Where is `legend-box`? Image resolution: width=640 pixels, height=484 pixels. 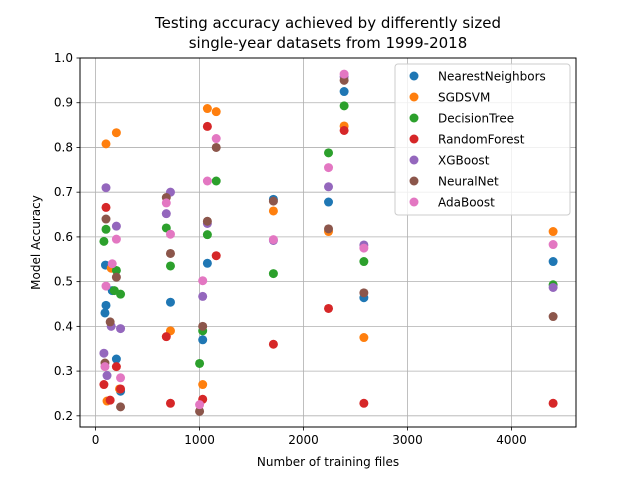
legend-box is located at coordinates (482, 139).